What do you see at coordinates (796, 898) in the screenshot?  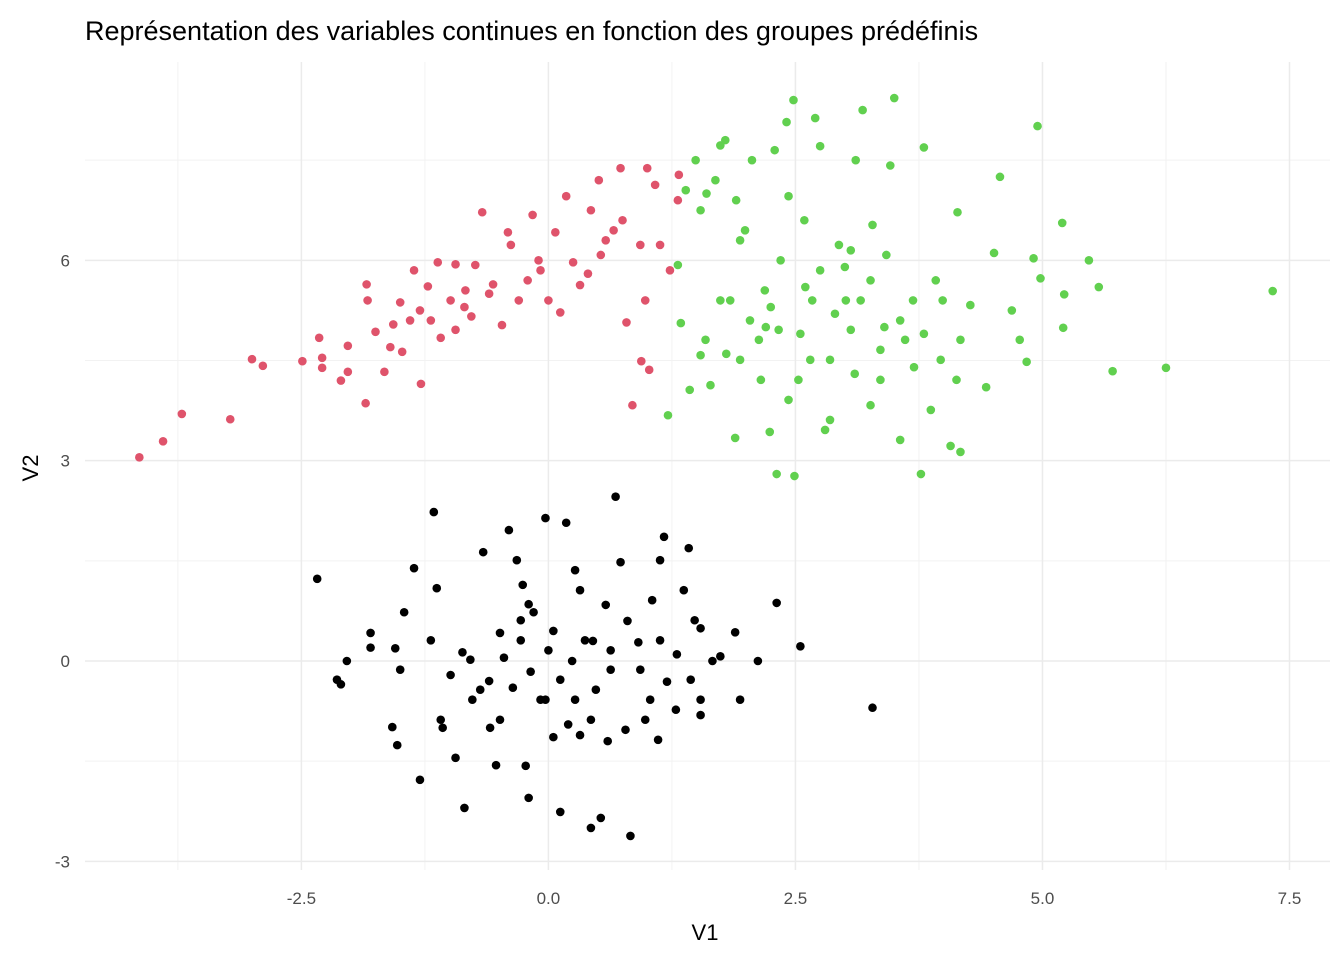 I see `x-tick-label: 2.5` at bounding box center [796, 898].